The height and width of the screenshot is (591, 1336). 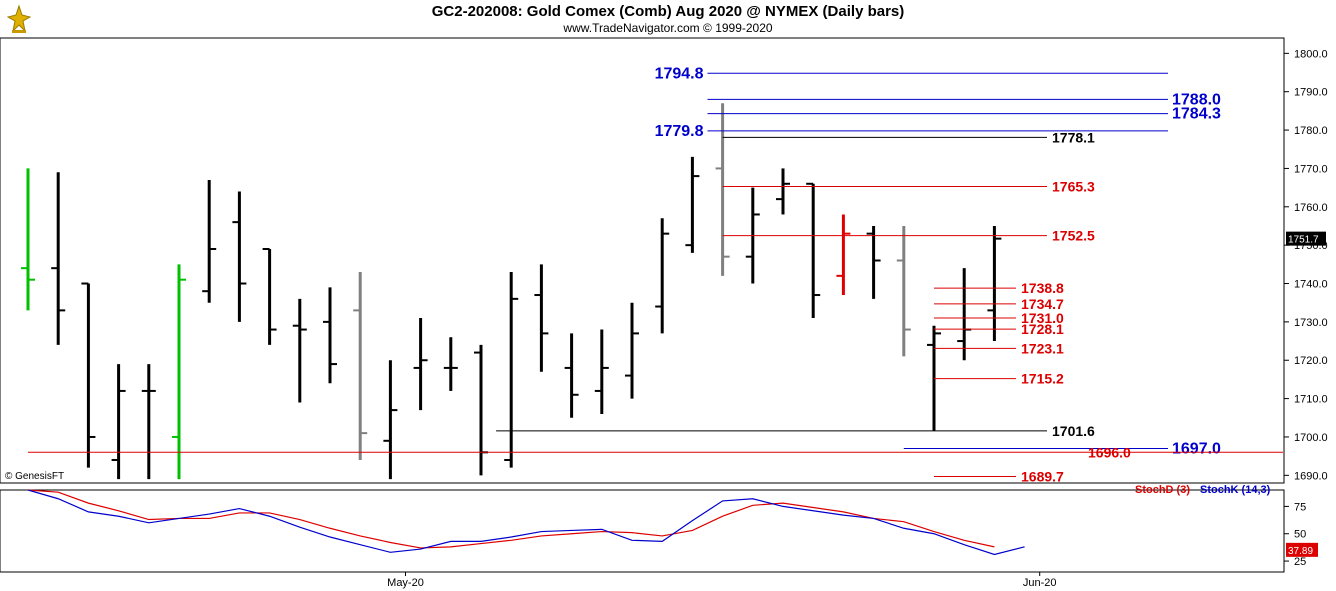 I want to click on stoch-legend-label: StochK (14,3), so click(x=1235, y=490).